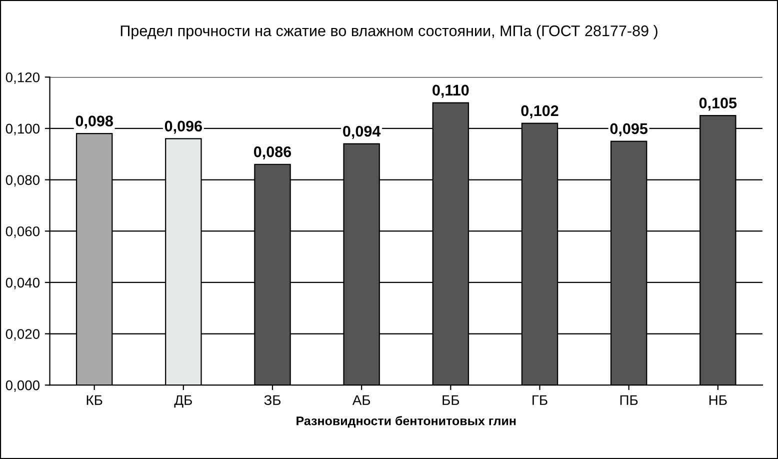 This screenshot has height=459, width=778. Describe the element at coordinates (718, 104) in the screenshot. I see `data-label: 0,105` at that location.